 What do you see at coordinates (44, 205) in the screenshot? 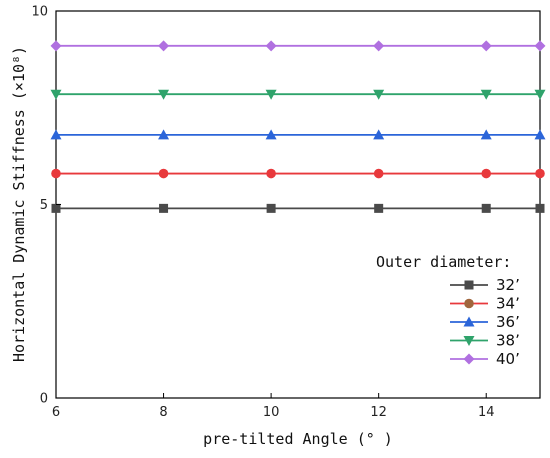
I see `y-tick-label: 5` at bounding box center [44, 205].